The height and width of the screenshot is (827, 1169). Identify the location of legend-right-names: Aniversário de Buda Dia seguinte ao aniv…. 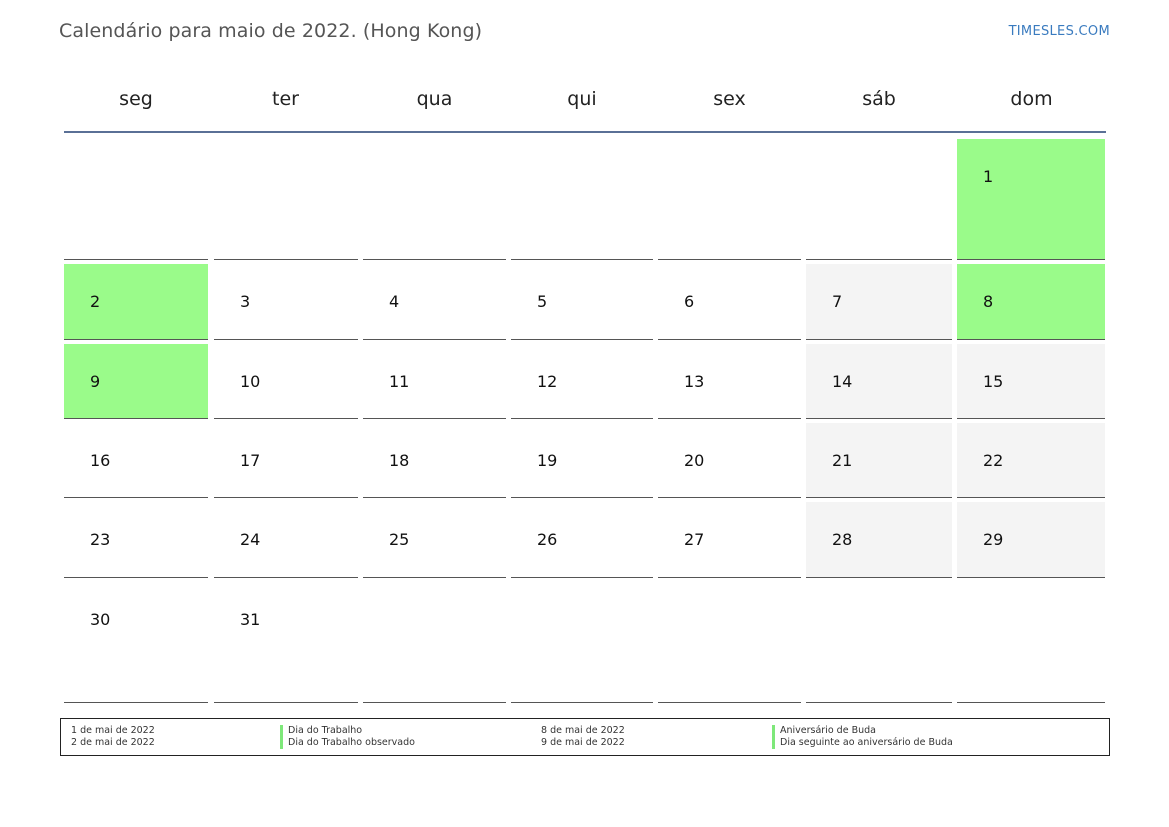
(866, 737).